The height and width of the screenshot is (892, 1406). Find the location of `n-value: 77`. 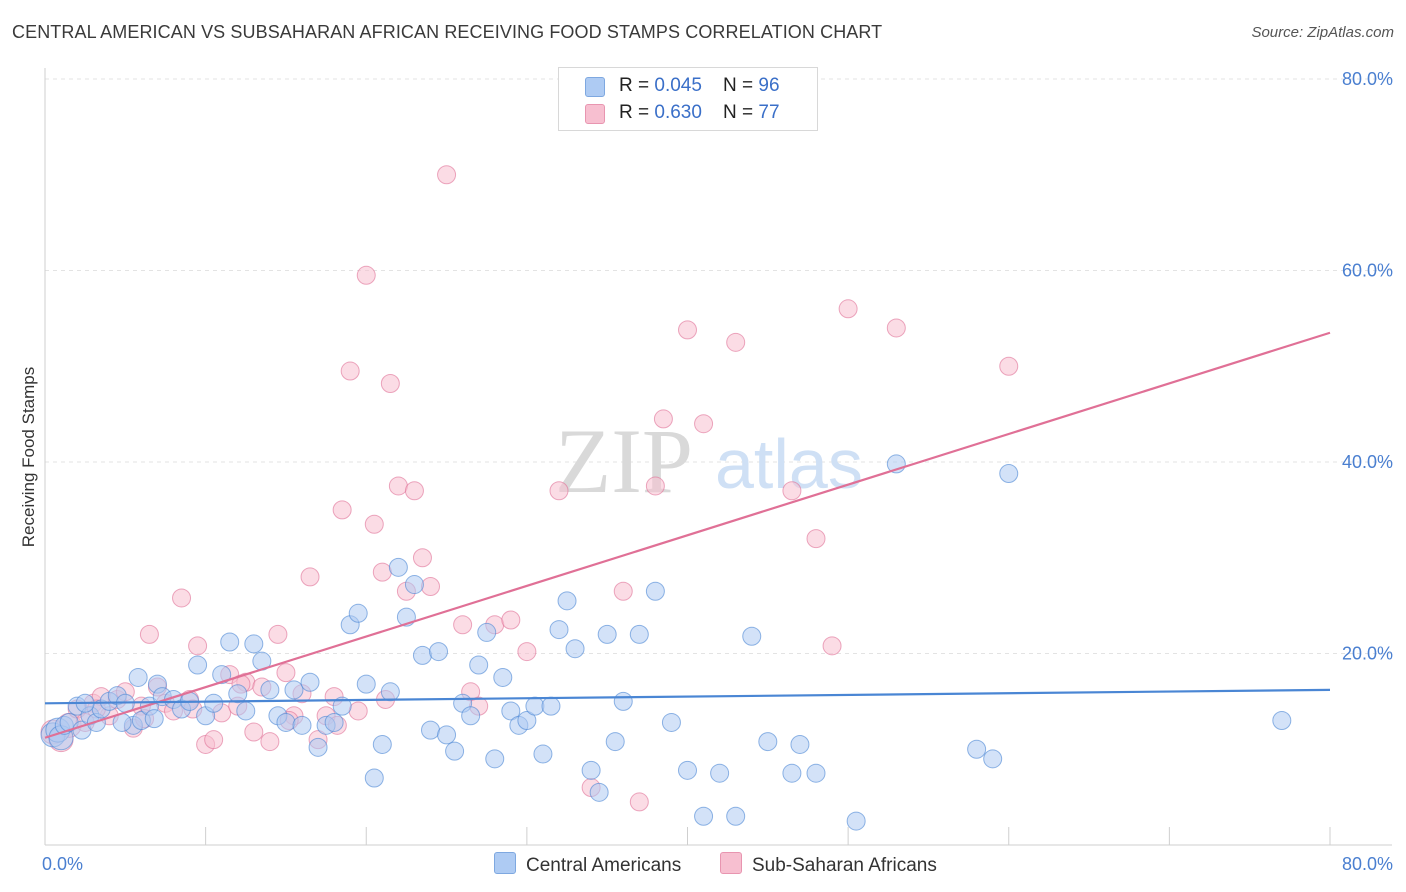

n-value: 77 is located at coordinates (769, 112).